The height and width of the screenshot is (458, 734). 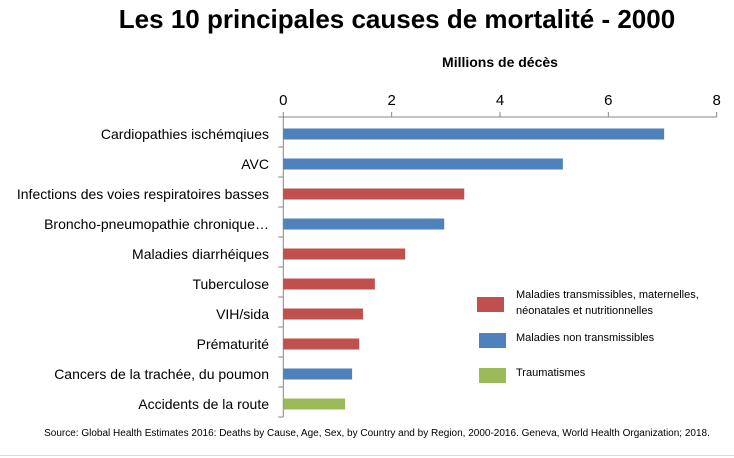 I want to click on category-label: VIH/sida, so click(x=242, y=314).